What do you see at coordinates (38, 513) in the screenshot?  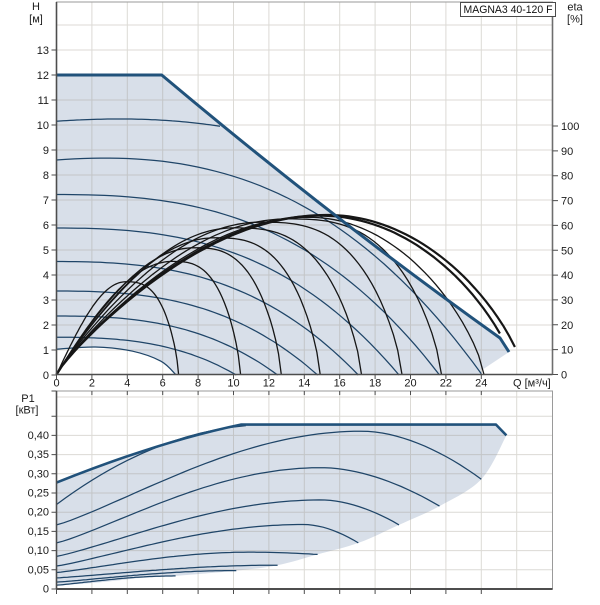 I see `svg-text: 0,20` at bounding box center [38, 513].